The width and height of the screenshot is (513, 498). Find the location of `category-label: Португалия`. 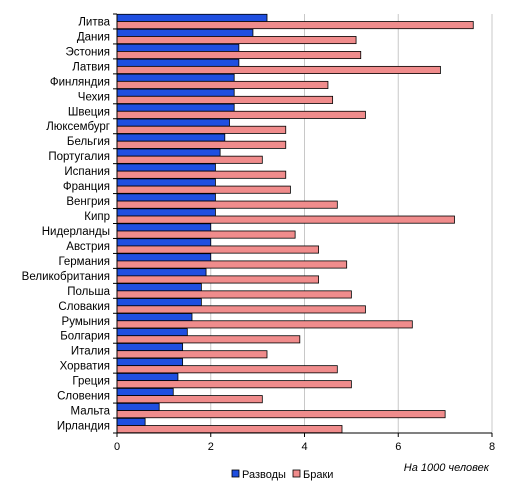

category-label: Португалия is located at coordinates (79, 157).